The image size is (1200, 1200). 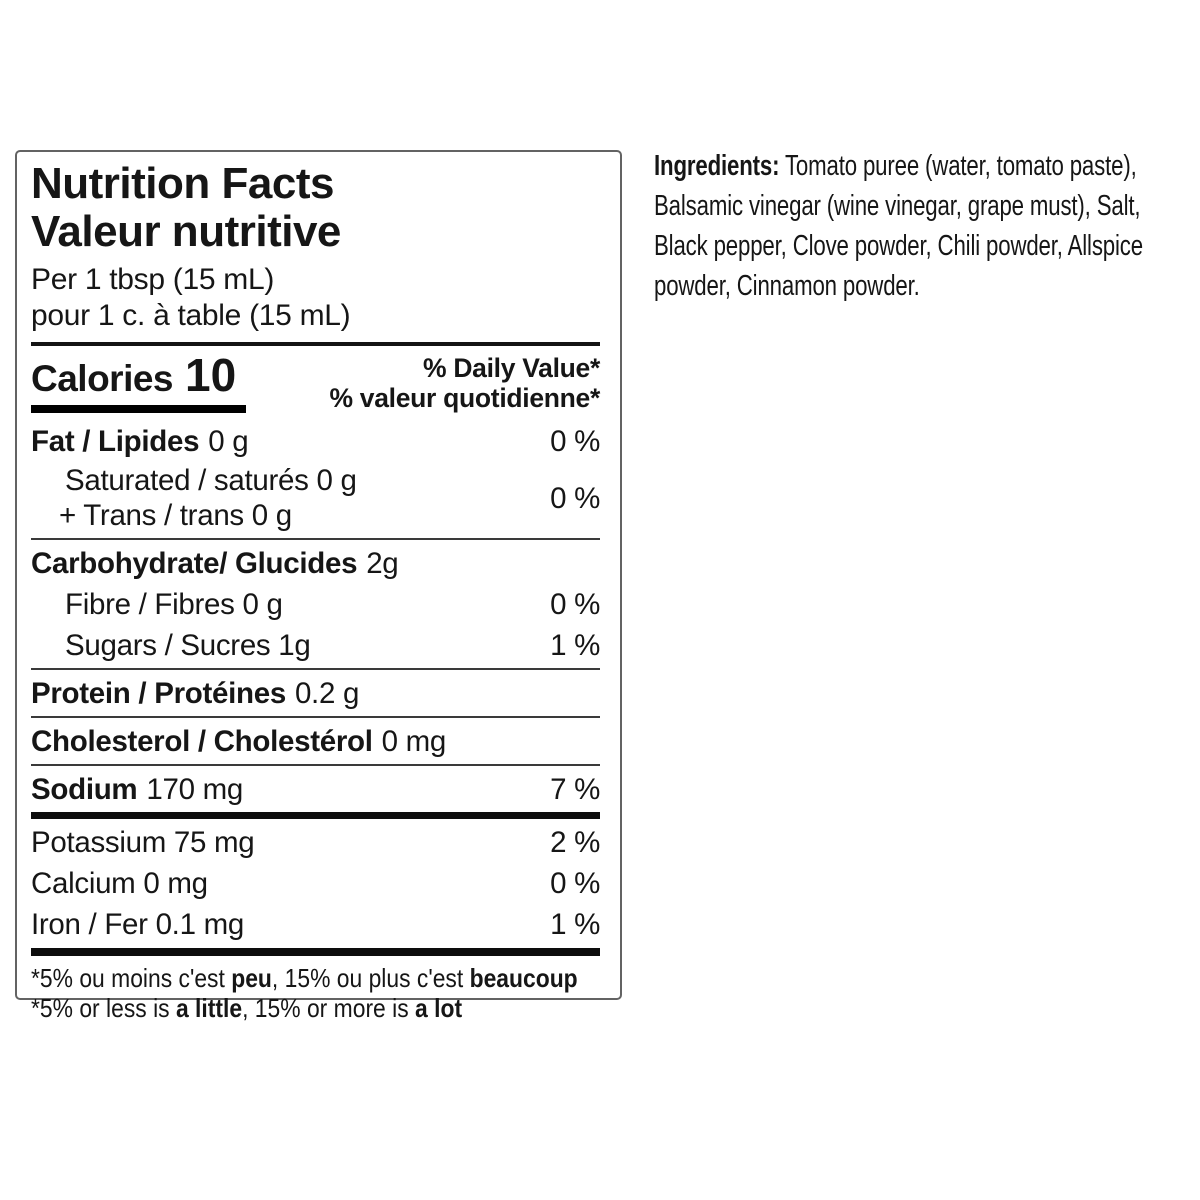 I want to click on fat-dv: 0 %, so click(x=575, y=441).